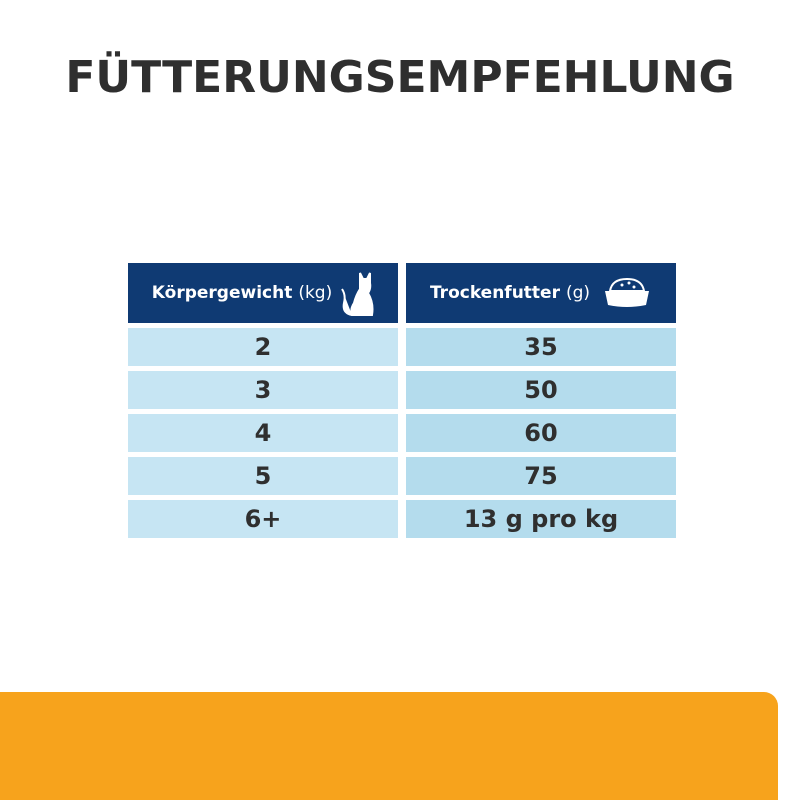 The width and height of the screenshot is (800, 800). Describe the element at coordinates (627, 292) in the screenshot. I see `food-bowl-icon` at that location.